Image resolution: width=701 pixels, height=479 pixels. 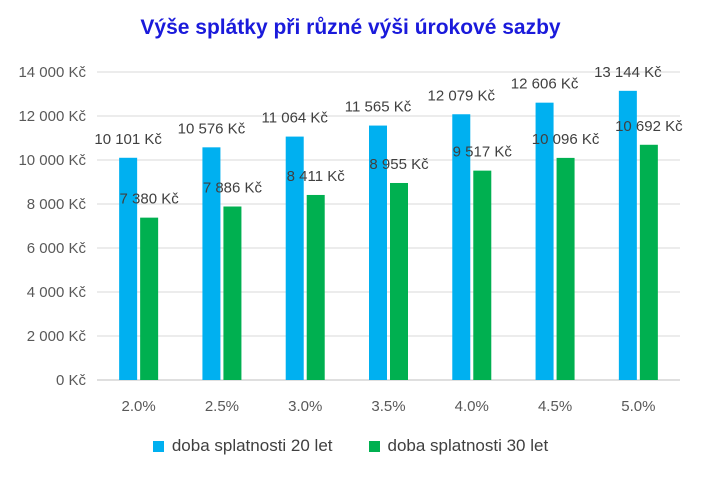 What do you see at coordinates (57, 204) in the screenshot?
I see `y-tick-label: 8 000 Kč` at bounding box center [57, 204].